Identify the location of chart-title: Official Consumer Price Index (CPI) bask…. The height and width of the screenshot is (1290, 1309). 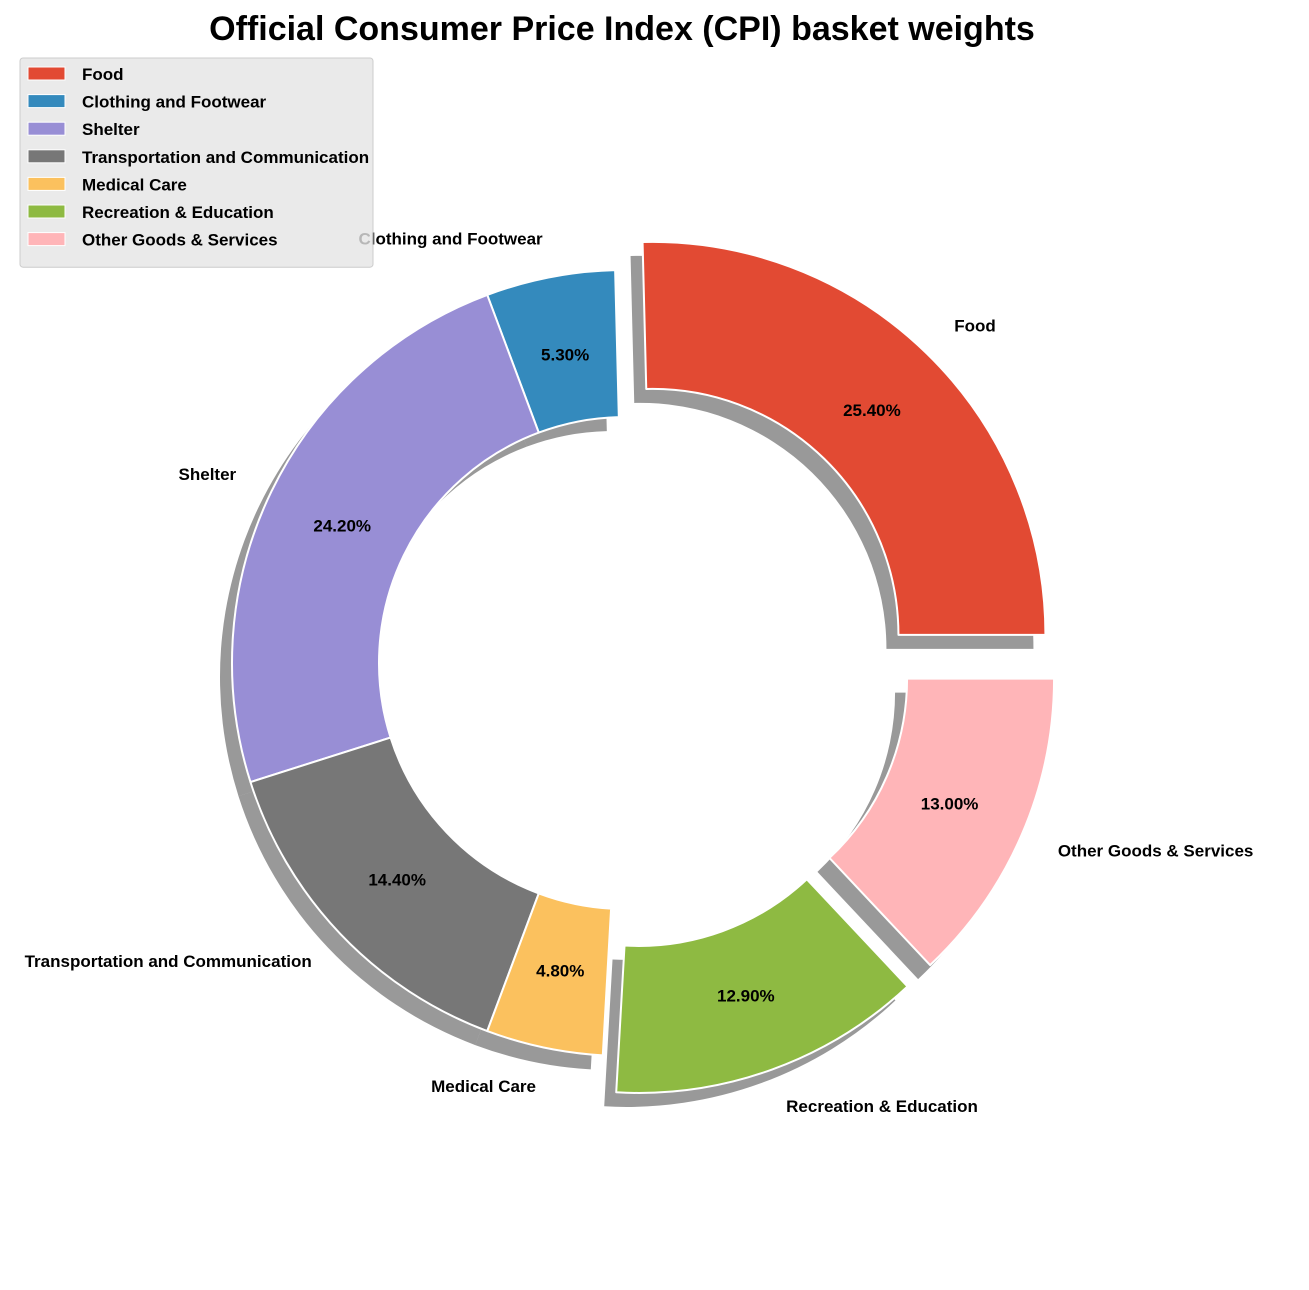
(622, 29).